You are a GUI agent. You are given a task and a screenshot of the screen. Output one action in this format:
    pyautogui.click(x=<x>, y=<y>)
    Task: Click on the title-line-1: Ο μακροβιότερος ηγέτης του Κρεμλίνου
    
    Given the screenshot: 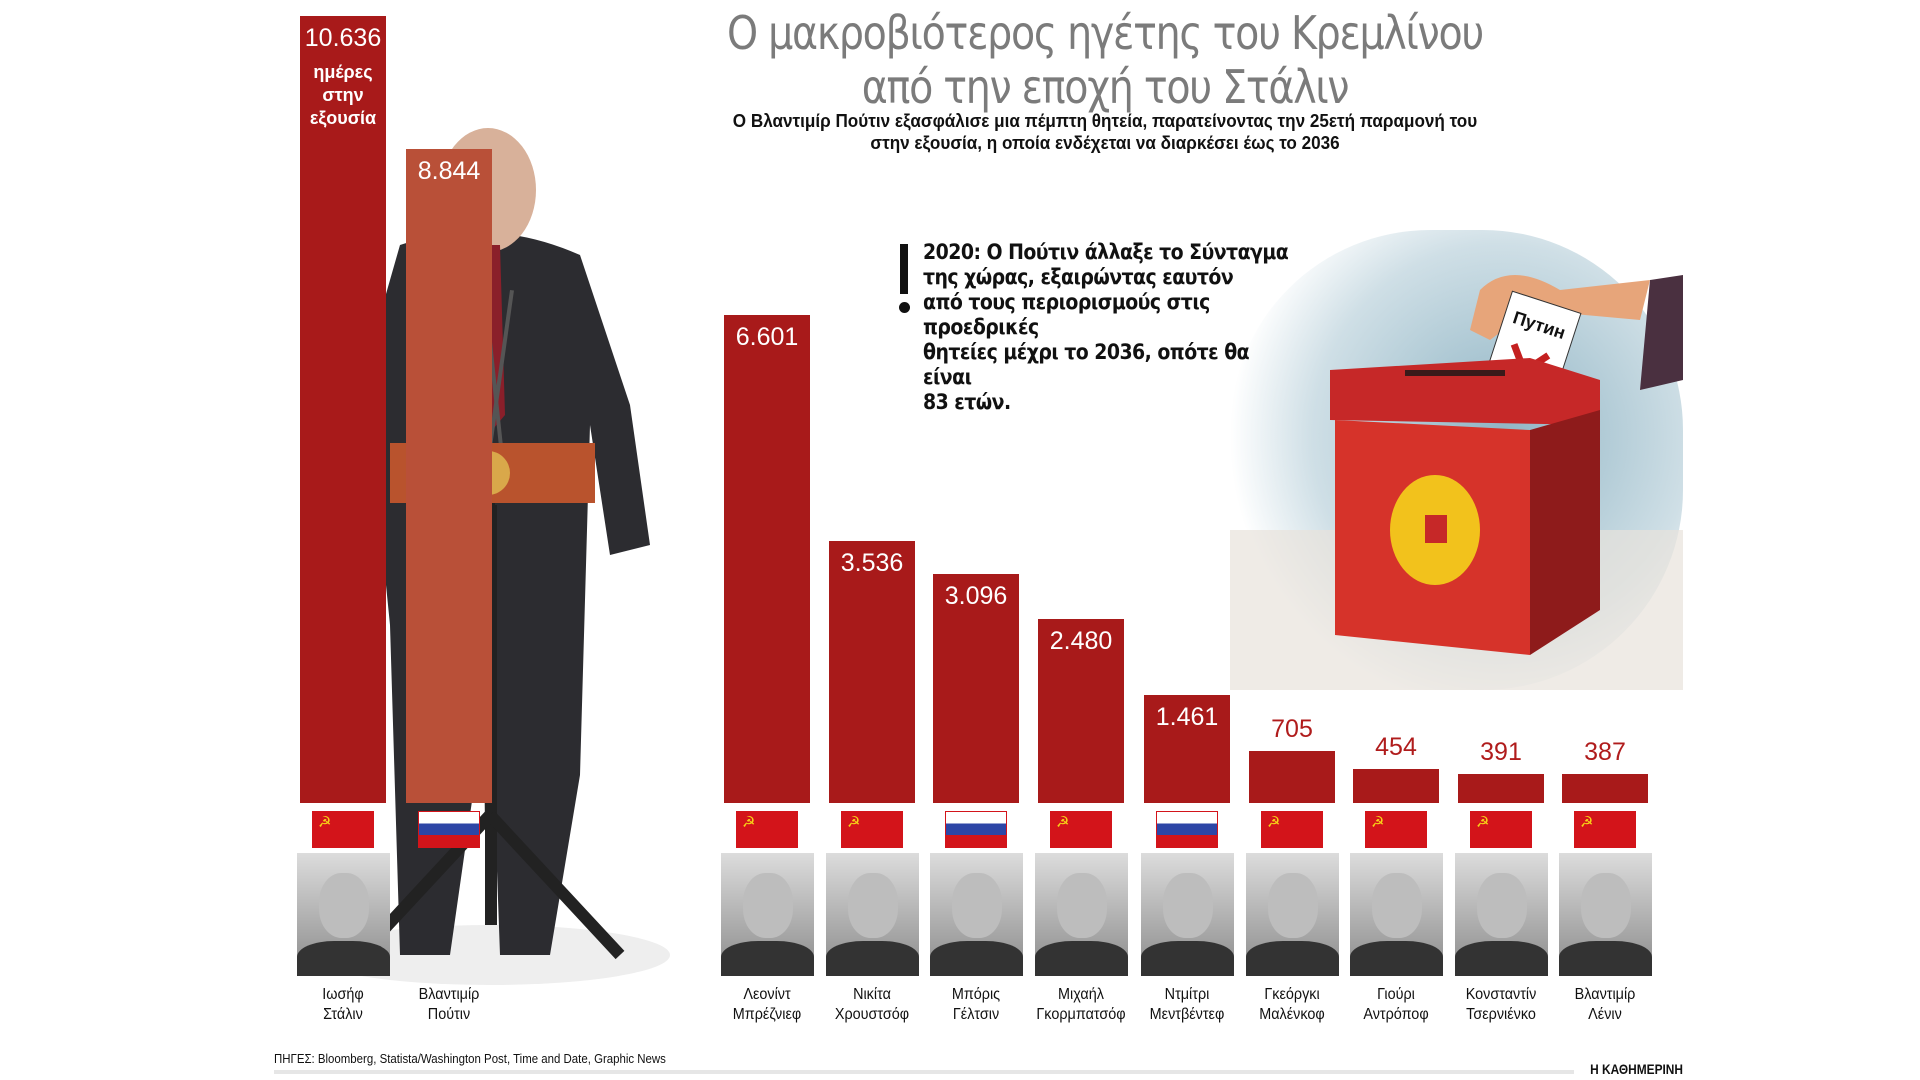 What is the action you would take?
    pyautogui.click(x=1105, y=33)
    